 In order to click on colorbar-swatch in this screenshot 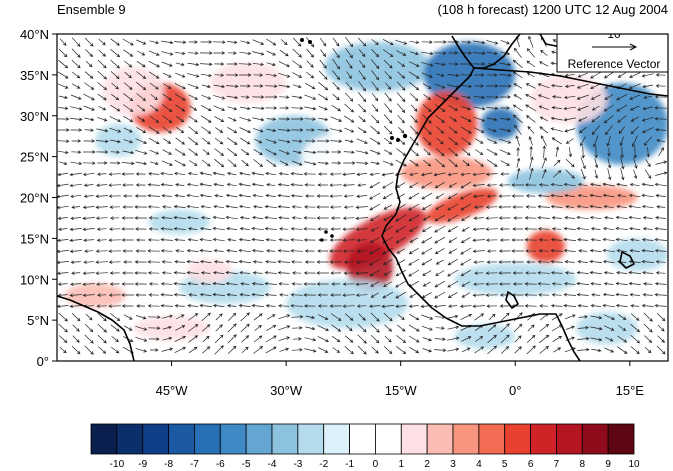, I will do `click(362, 439)`.